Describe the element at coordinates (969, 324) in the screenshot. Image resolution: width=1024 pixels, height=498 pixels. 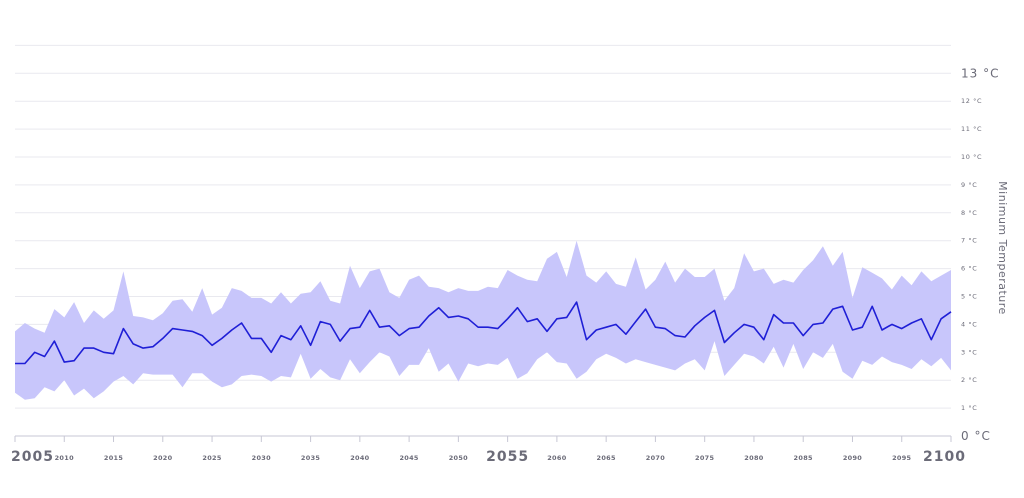
I see `y-tick-label: 4 °C` at that location.